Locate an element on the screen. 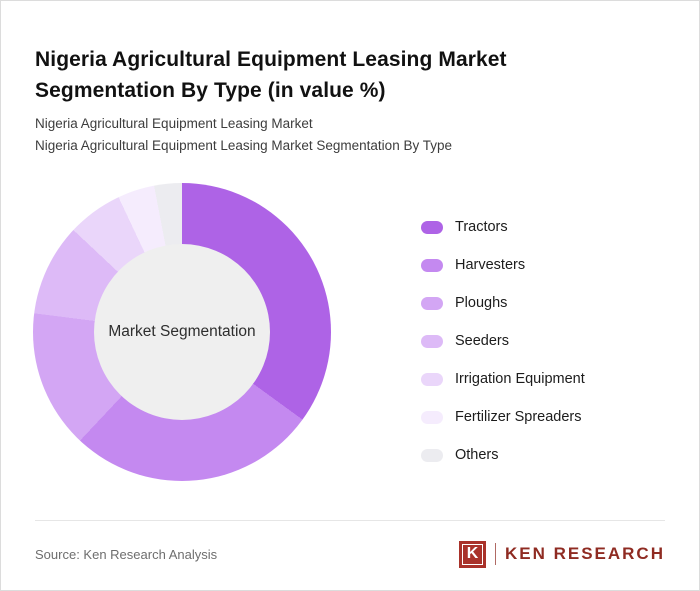  legend-label-ploughs: Ploughs is located at coordinates (481, 303).